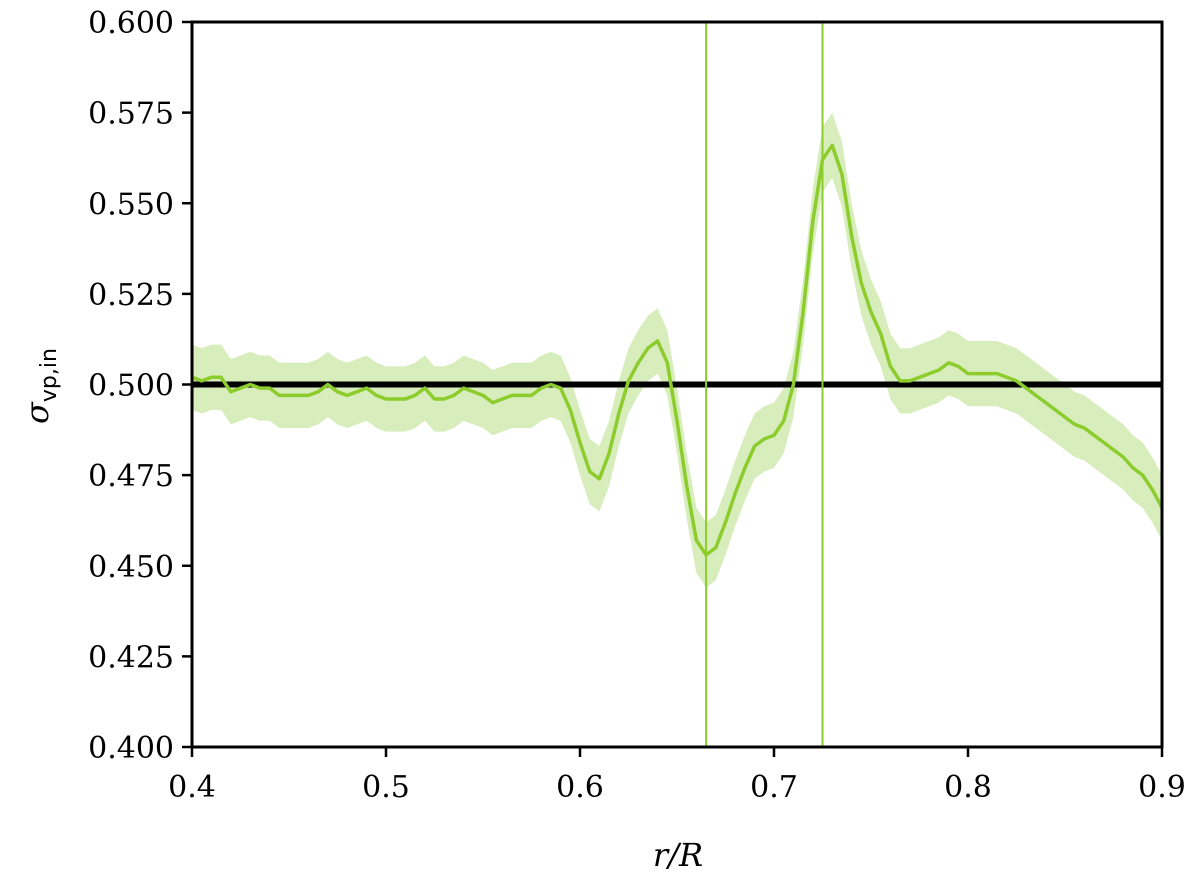 Image resolution: width=1200 pixels, height=876 pixels. What do you see at coordinates (968, 787) in the screenshot?
I see `x-tick-label: 0.8` at bounding box center [968, 787].